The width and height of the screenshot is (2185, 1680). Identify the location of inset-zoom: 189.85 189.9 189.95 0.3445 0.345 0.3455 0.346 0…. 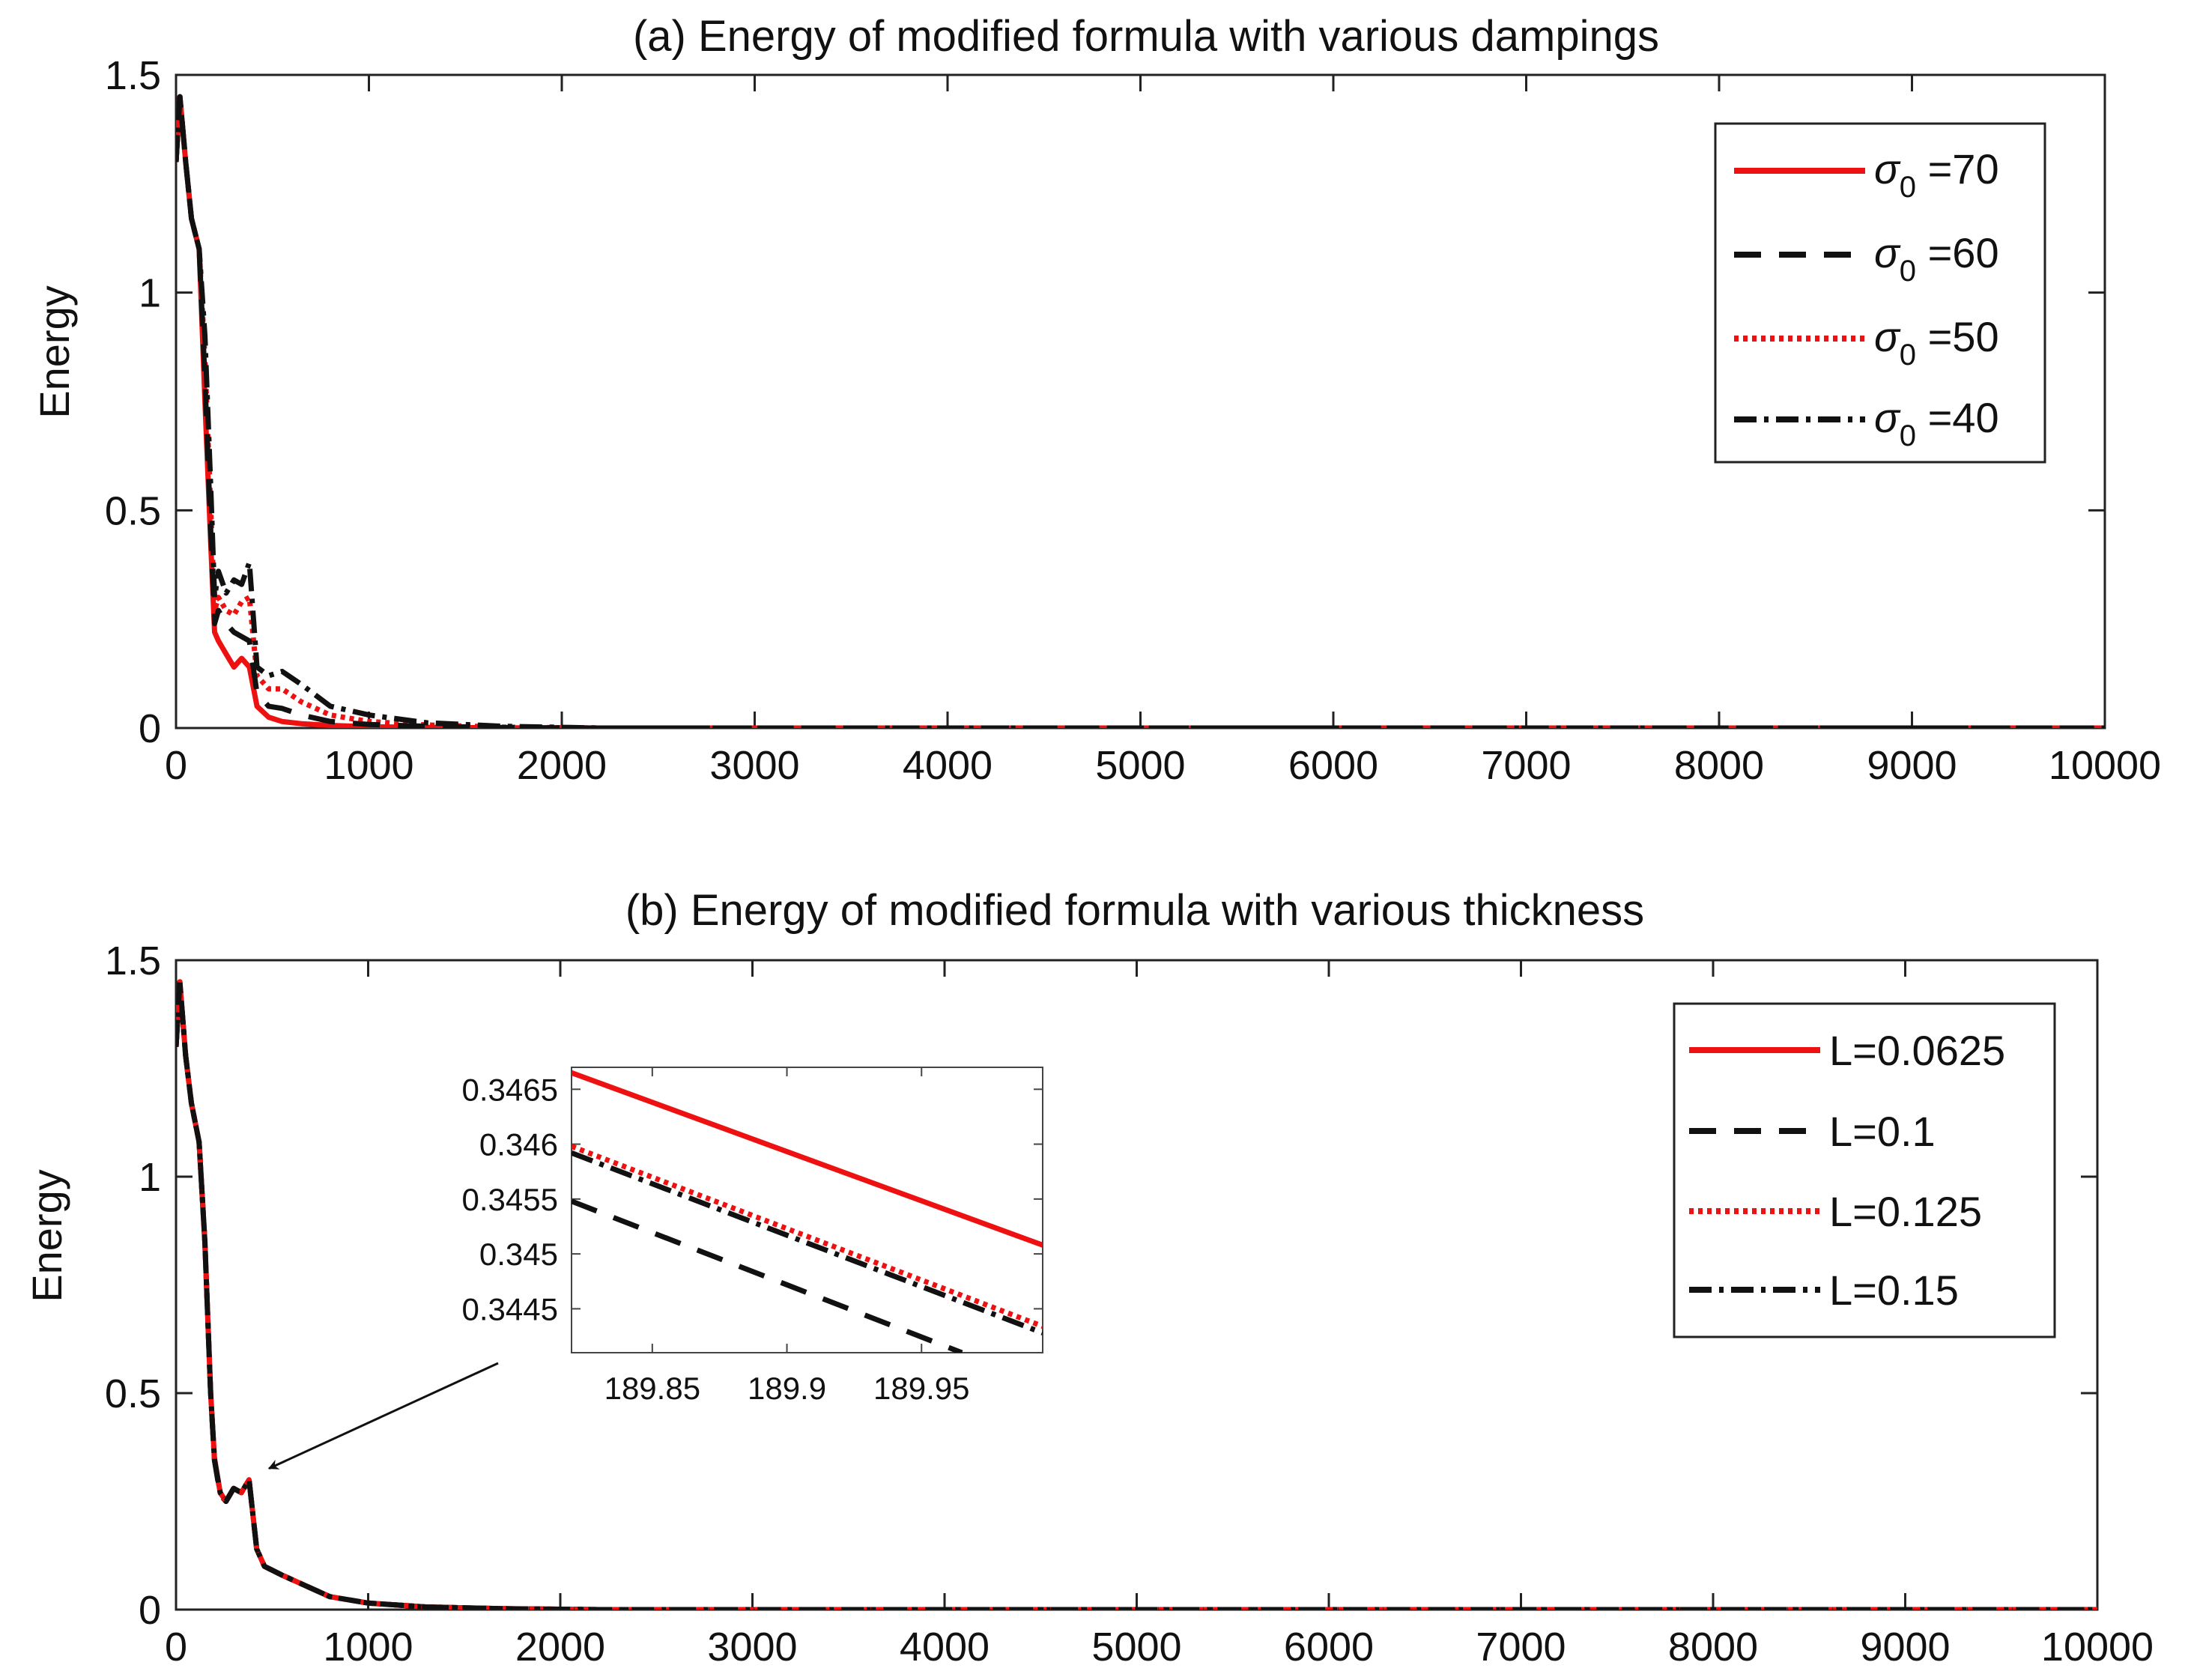
(753, 1236).